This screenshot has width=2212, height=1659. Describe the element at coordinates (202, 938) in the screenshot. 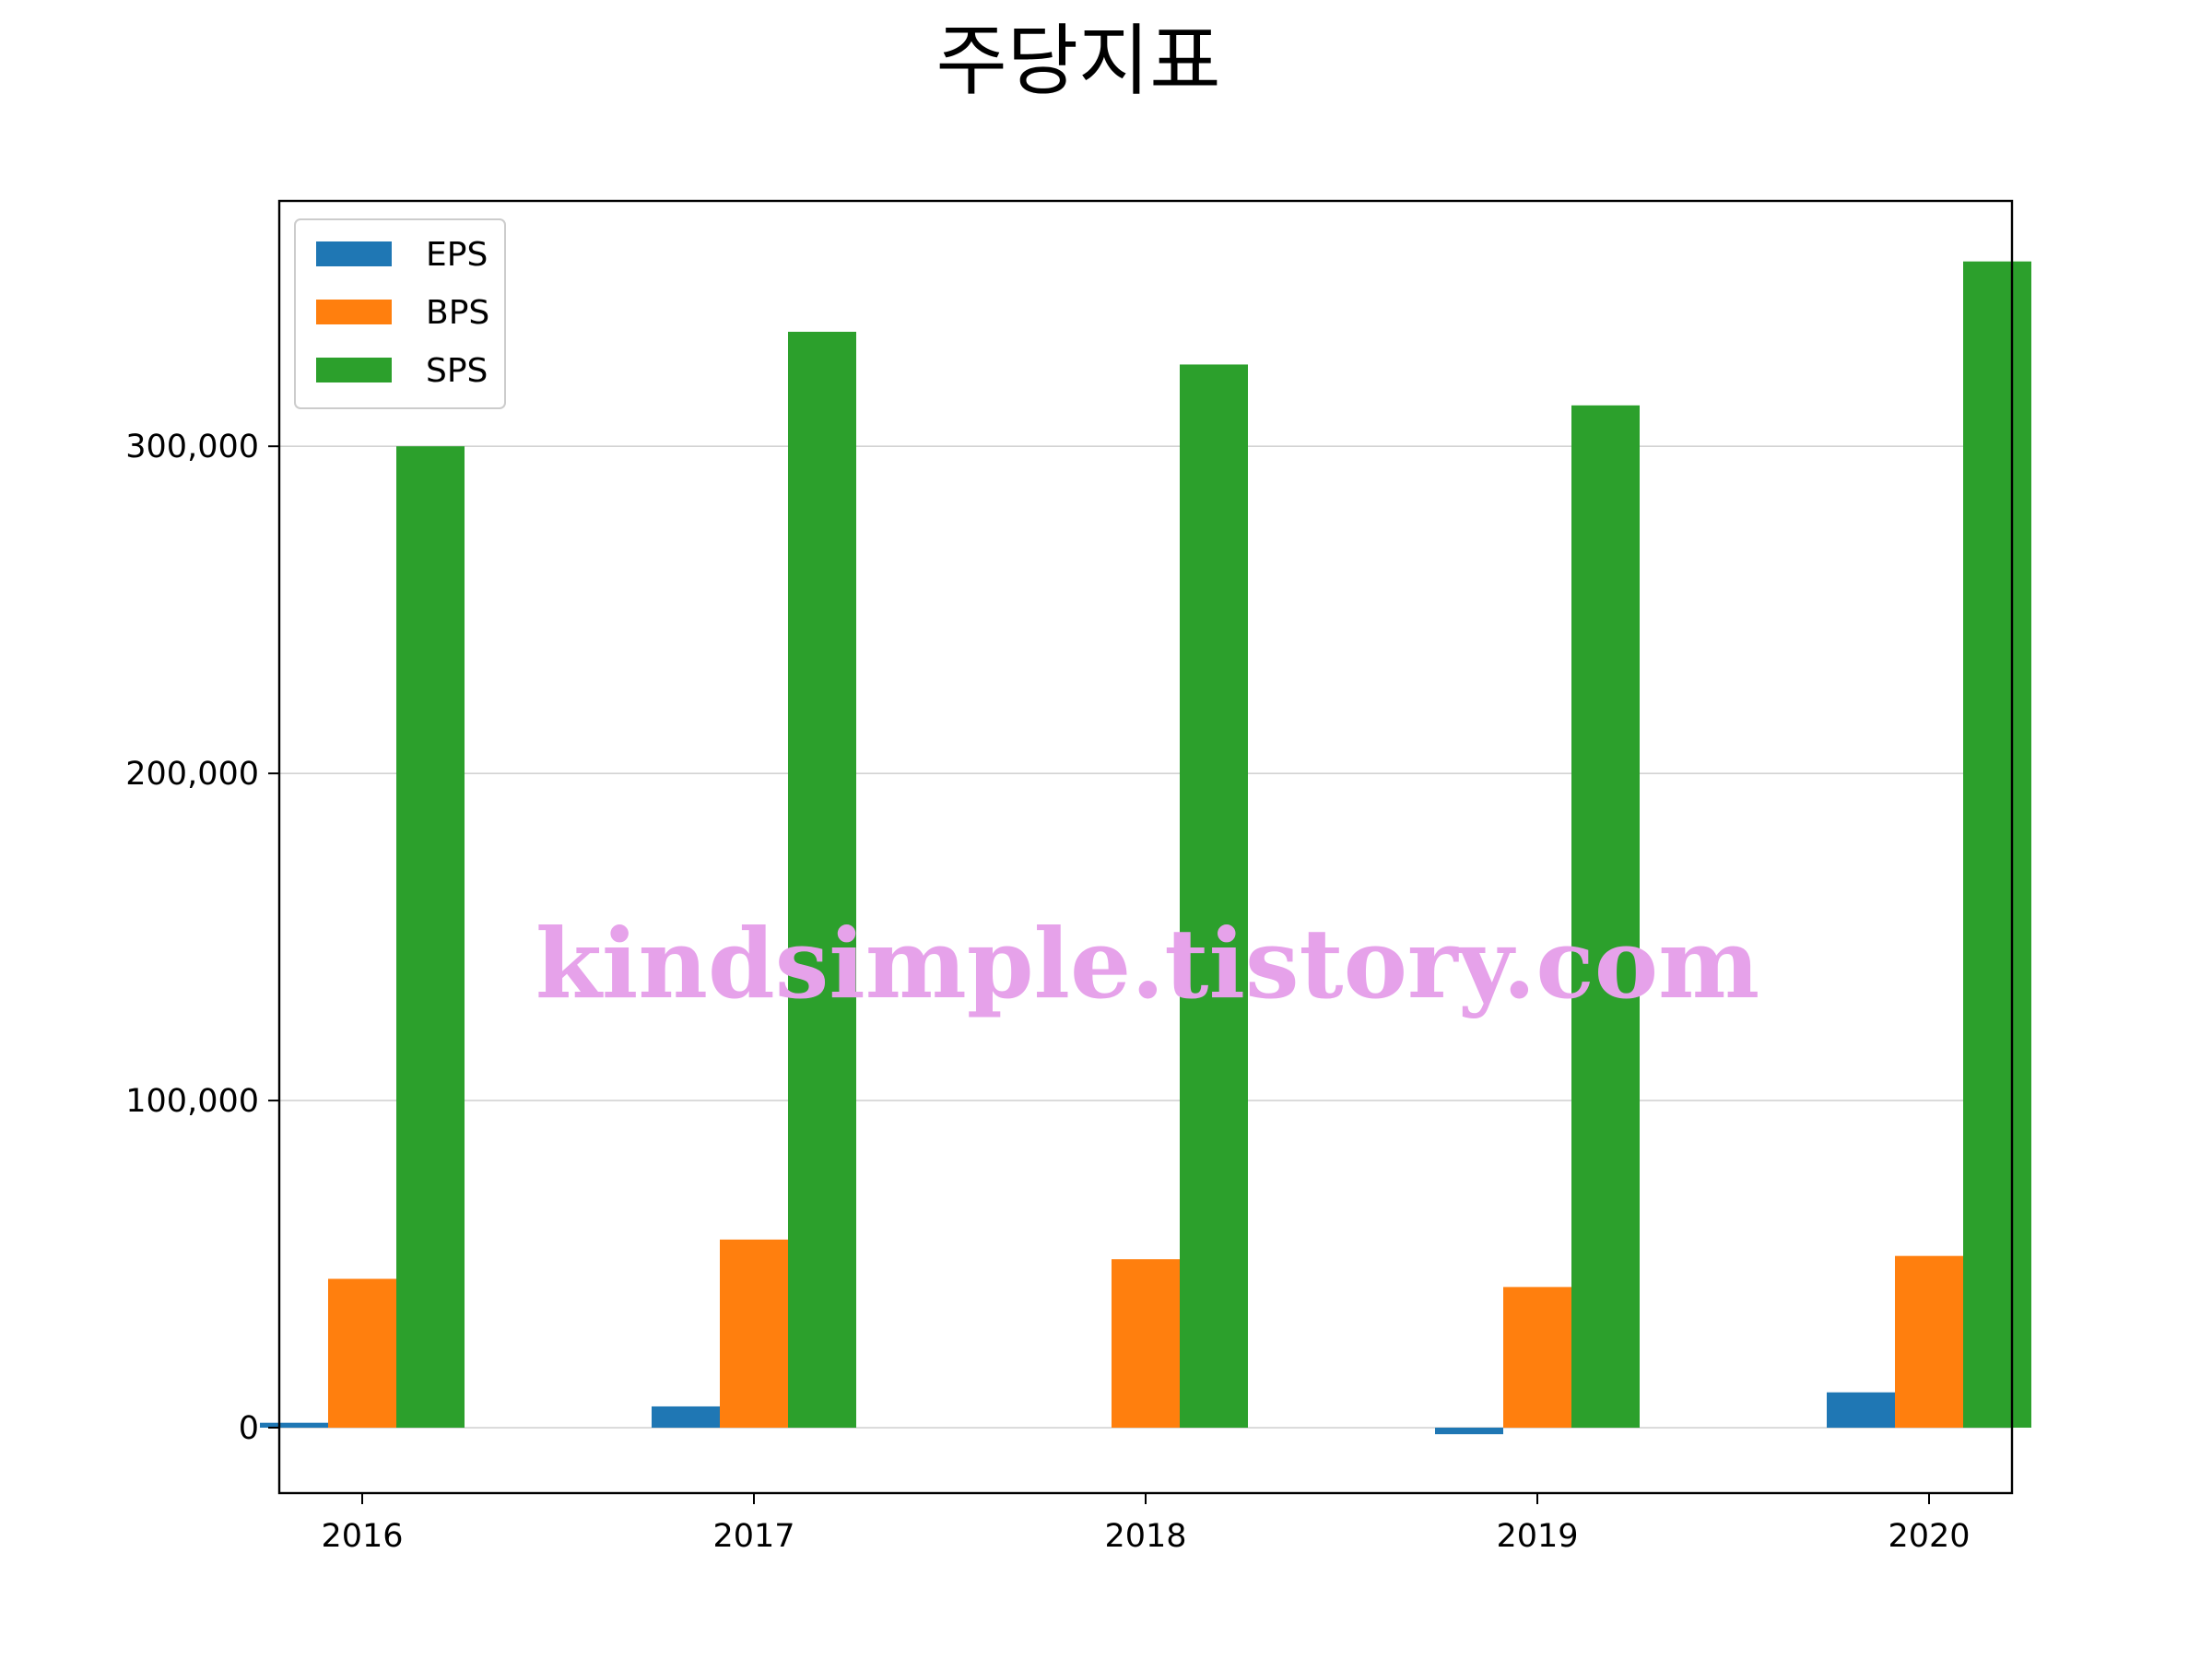

I see `y-axis: 0 100,000 200,000 300,000` at that location.